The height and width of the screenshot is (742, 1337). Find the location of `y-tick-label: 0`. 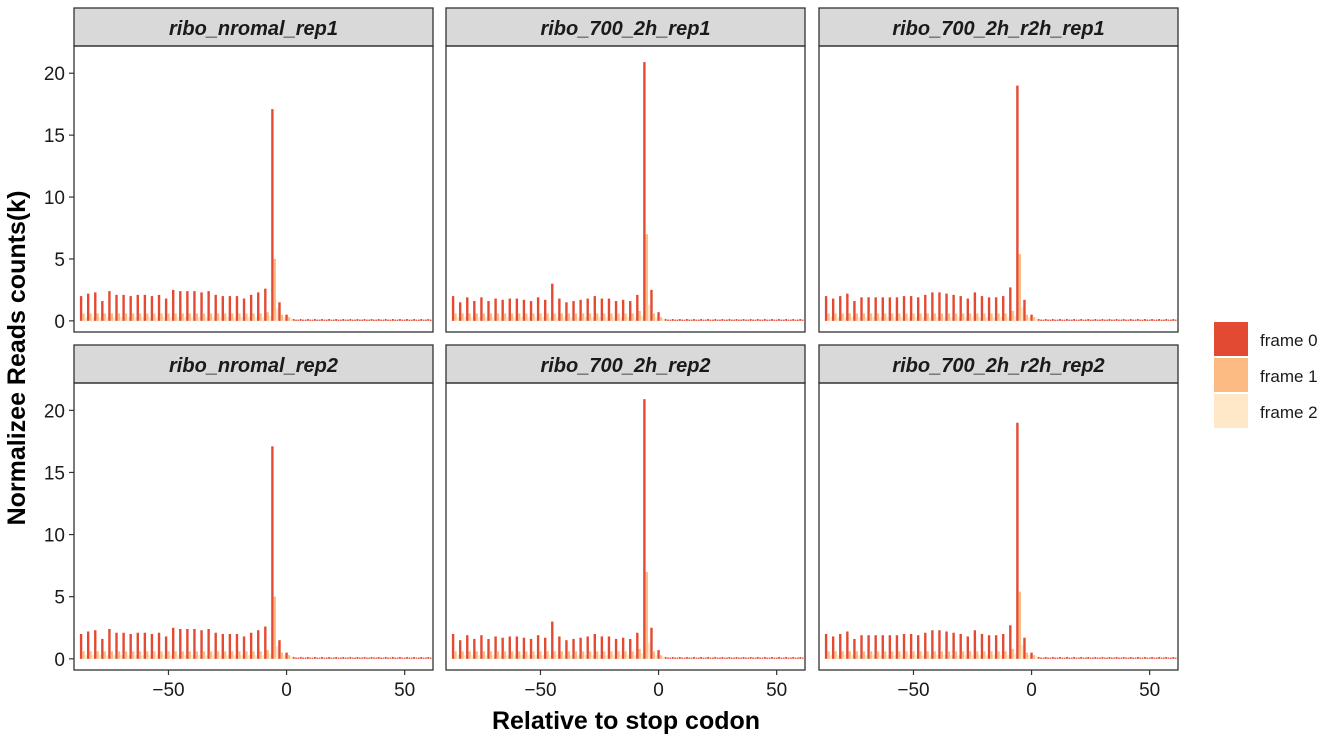

y-tick-label: 0 is located at coordinates (59, 660).